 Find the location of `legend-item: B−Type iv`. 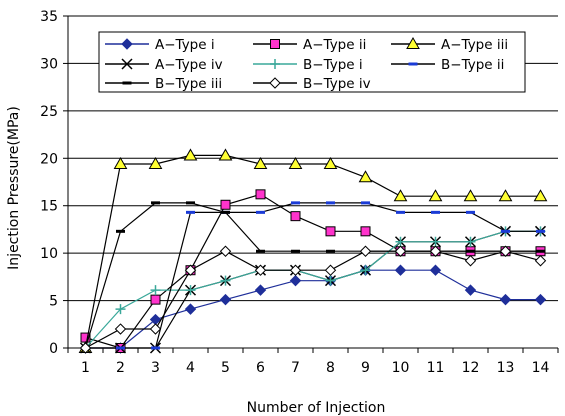

legend-item: B−Type iv is located at coordinates (312, 84).